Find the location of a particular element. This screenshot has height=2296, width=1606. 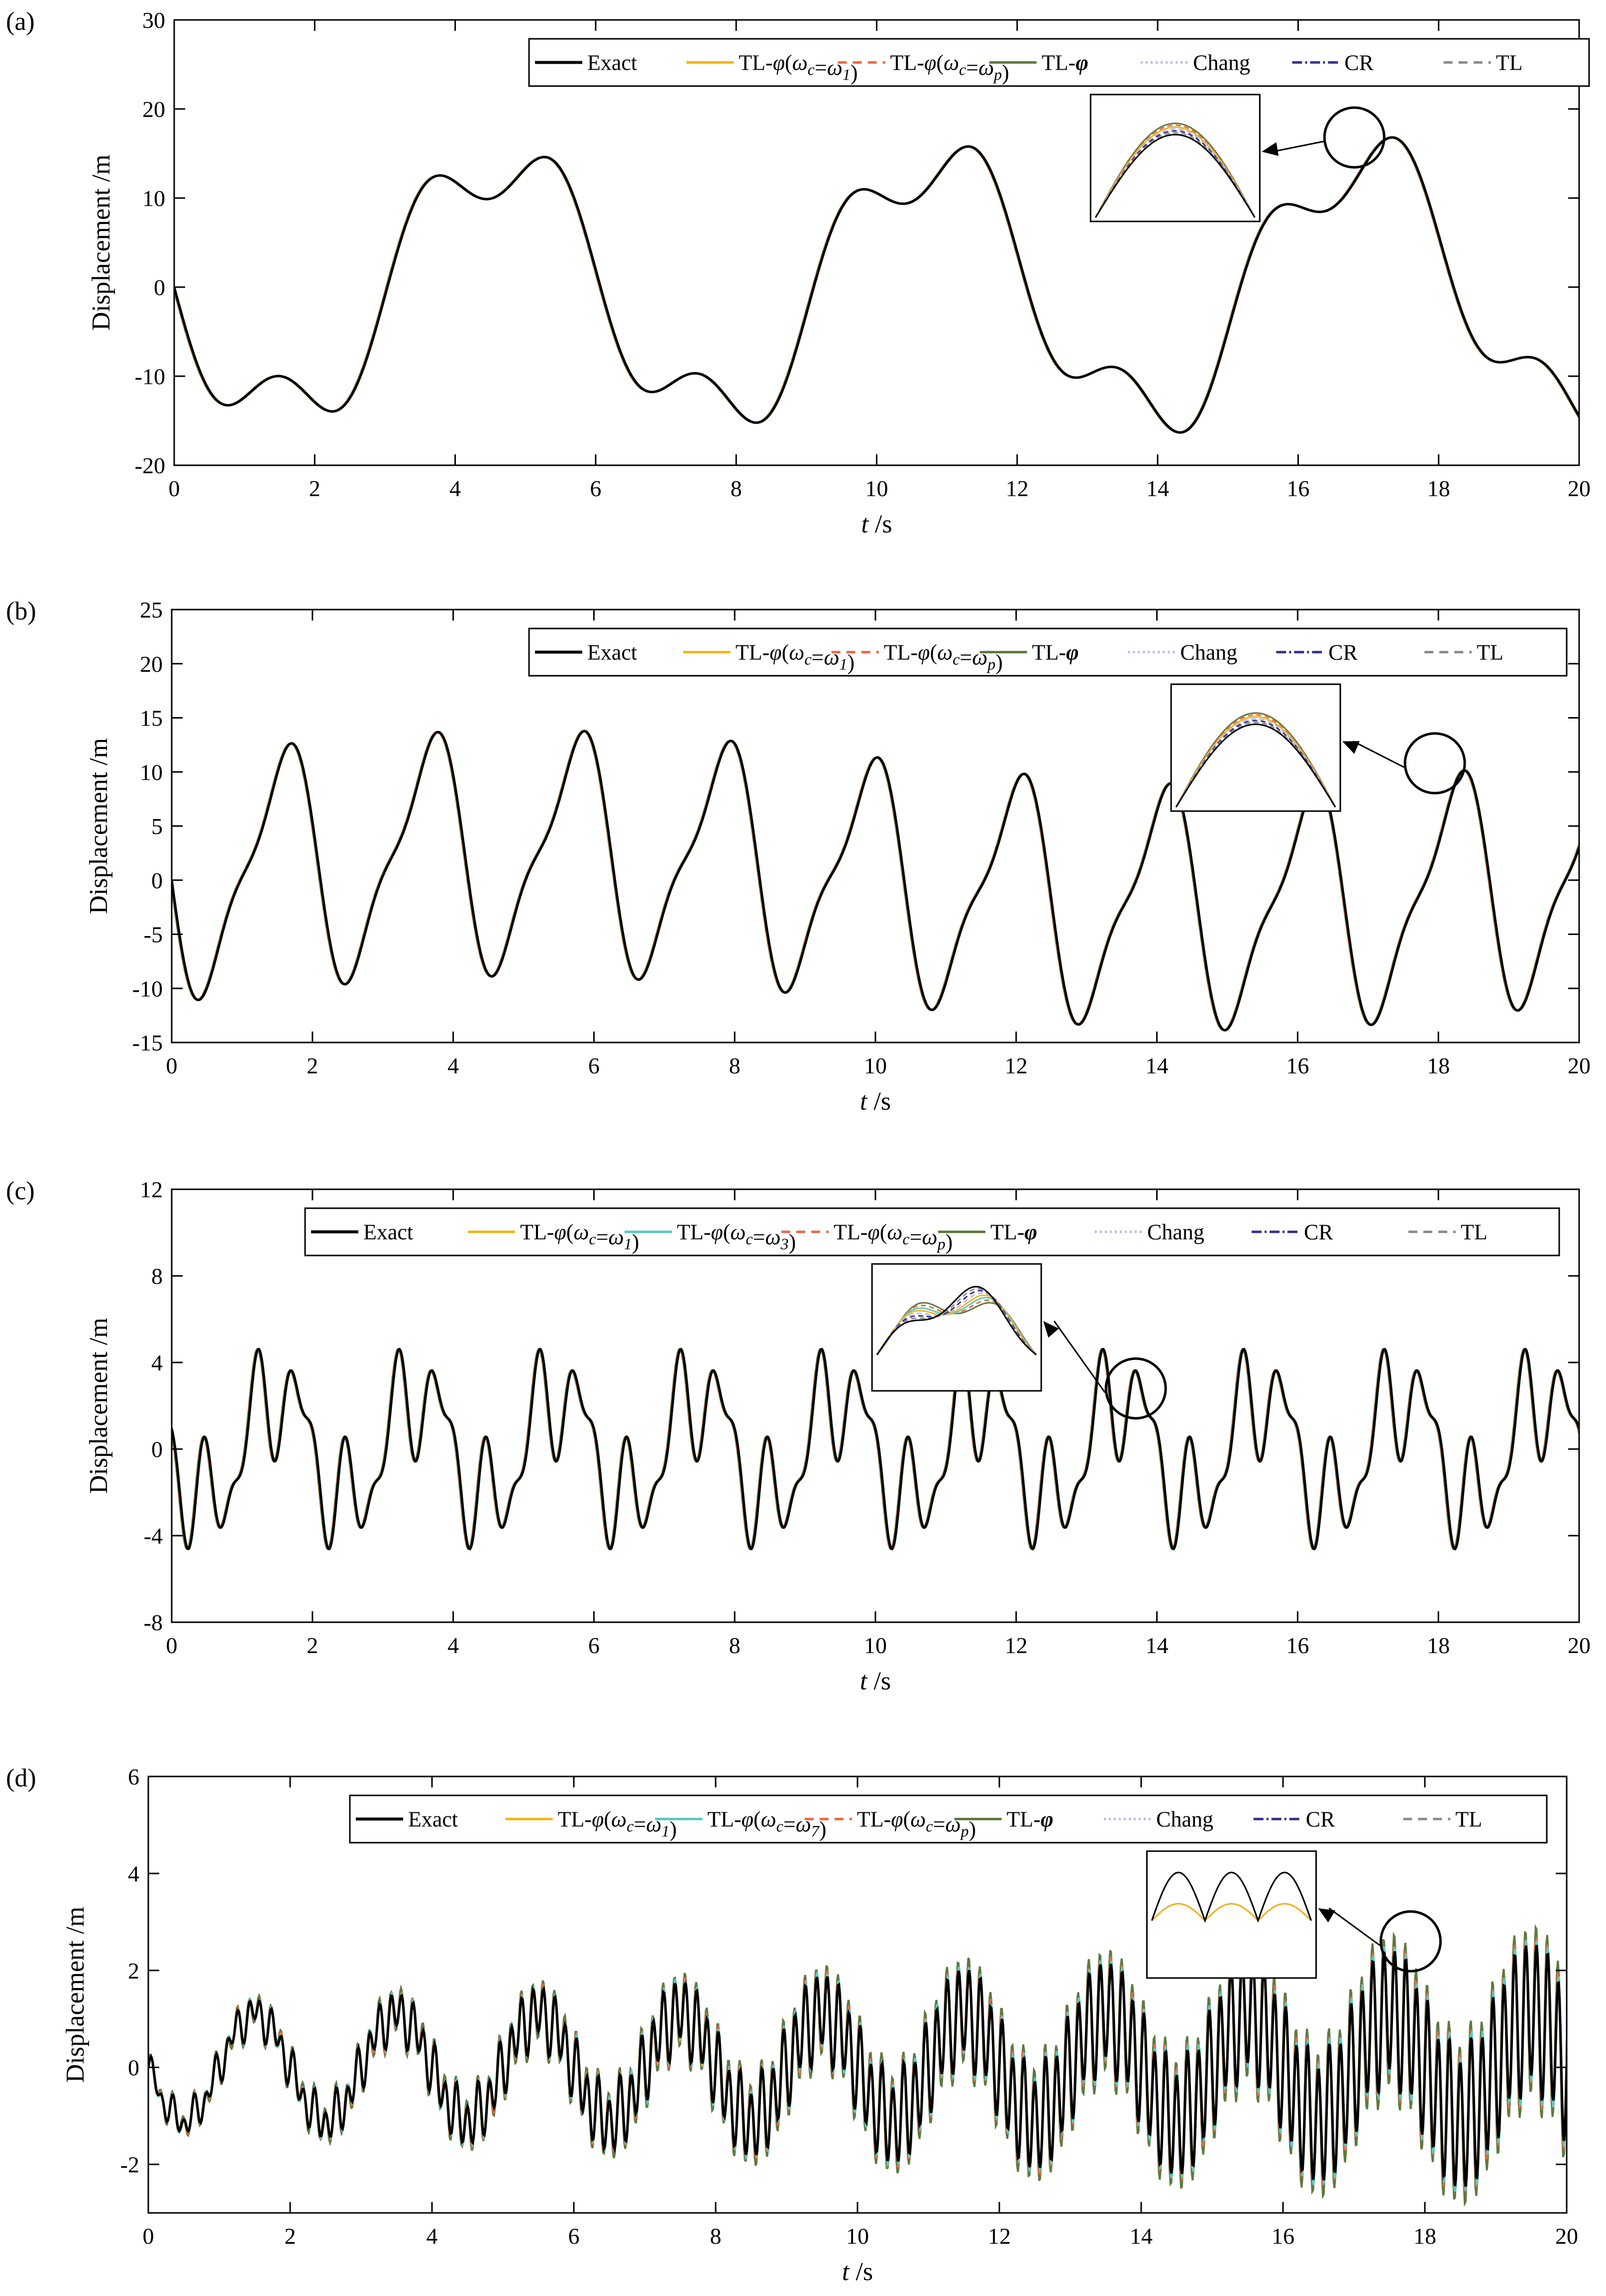

series-line-Chang is located at coordinates (876, 285).